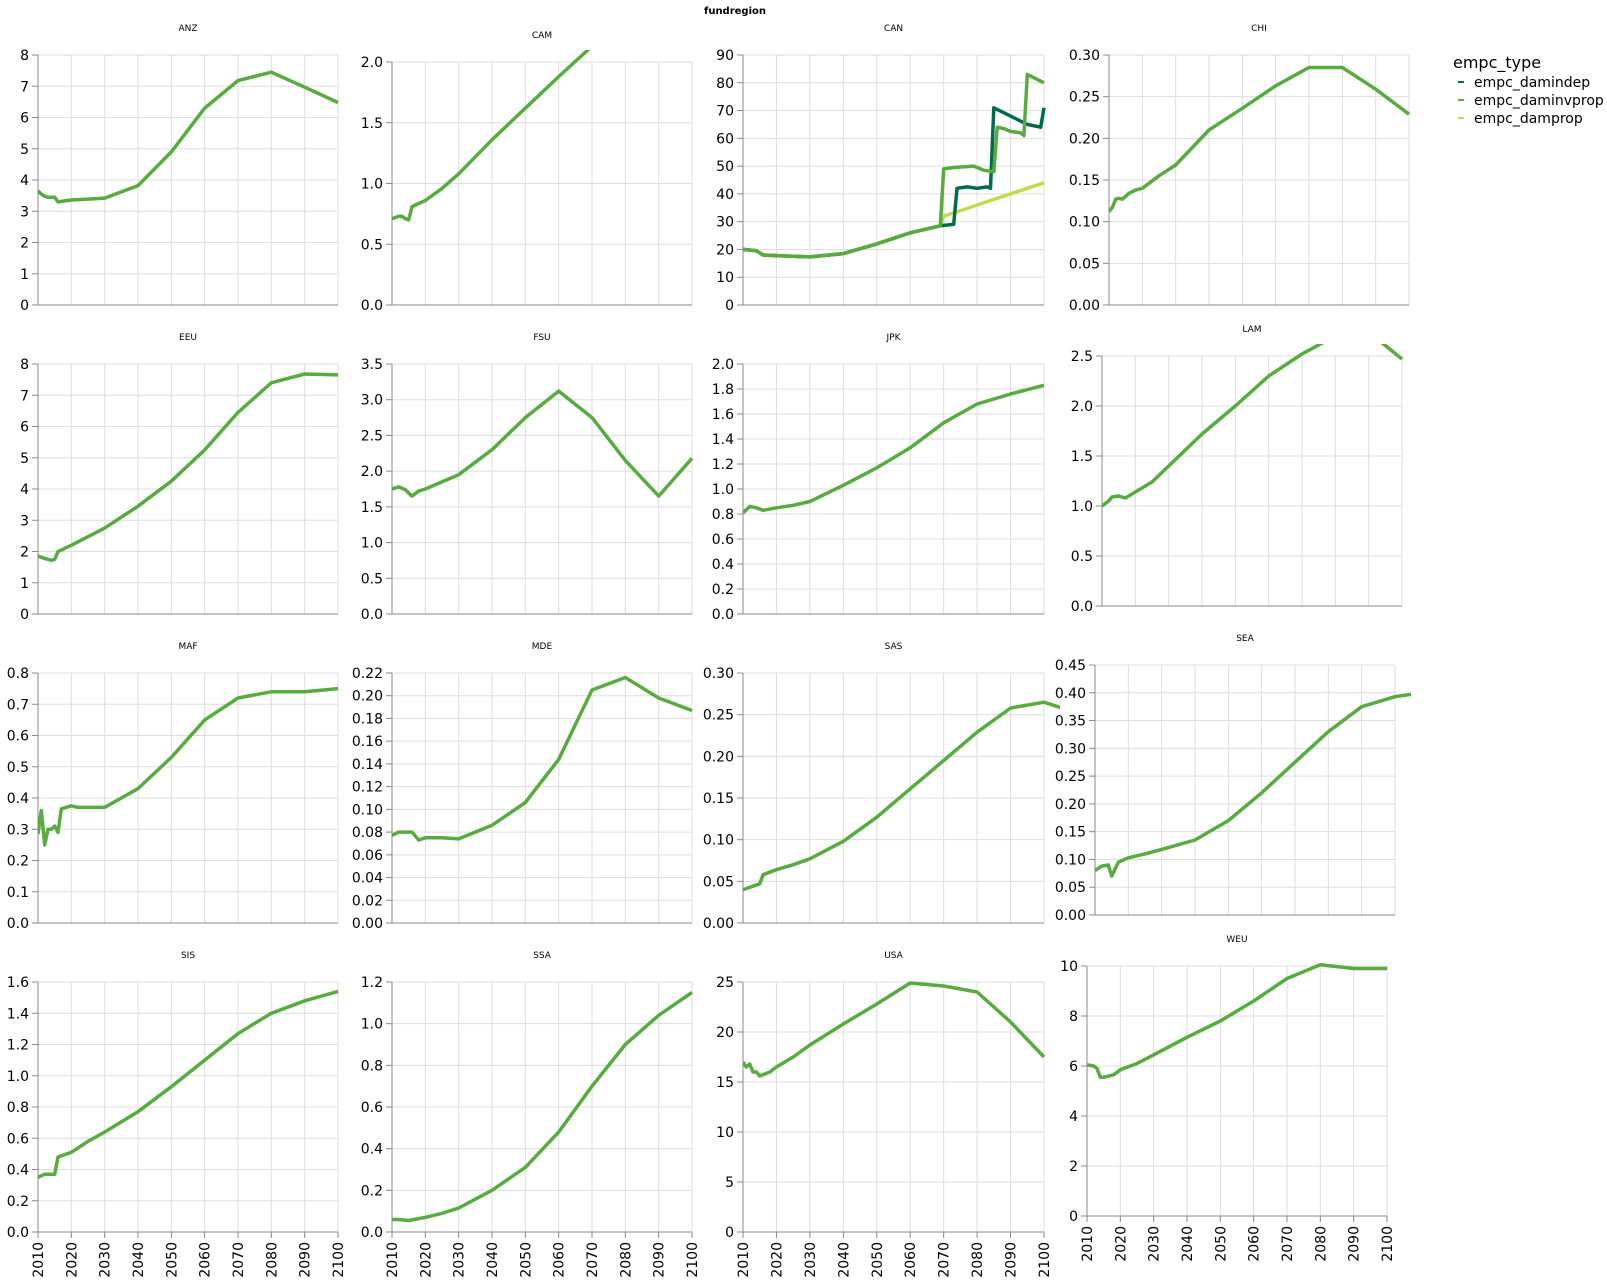  I want to click on y-tick-label: 0.16, so click(367, 742).